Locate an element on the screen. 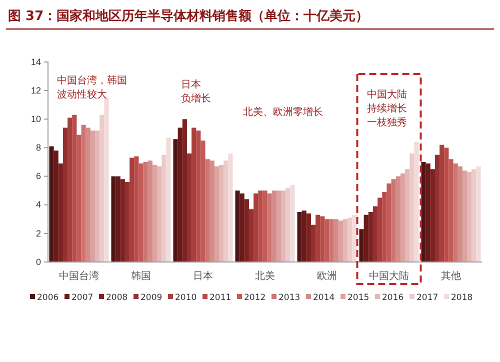  chart-title: 图 37：国家和地区历年半导体材料销售额（单位：十亿美元） is located at coordinates (188, 16).